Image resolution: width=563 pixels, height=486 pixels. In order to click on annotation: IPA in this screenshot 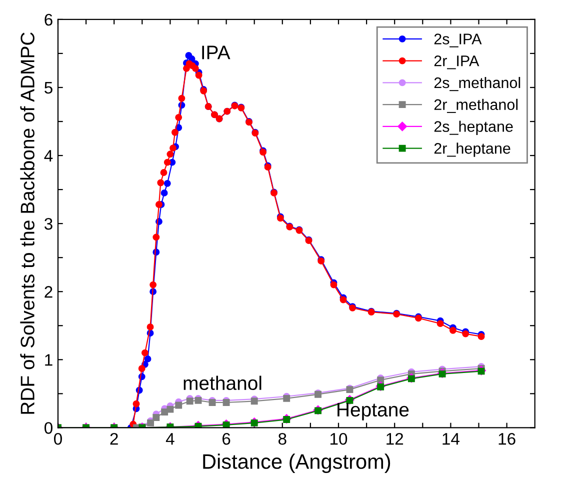, I will do `click(216, 53)`.